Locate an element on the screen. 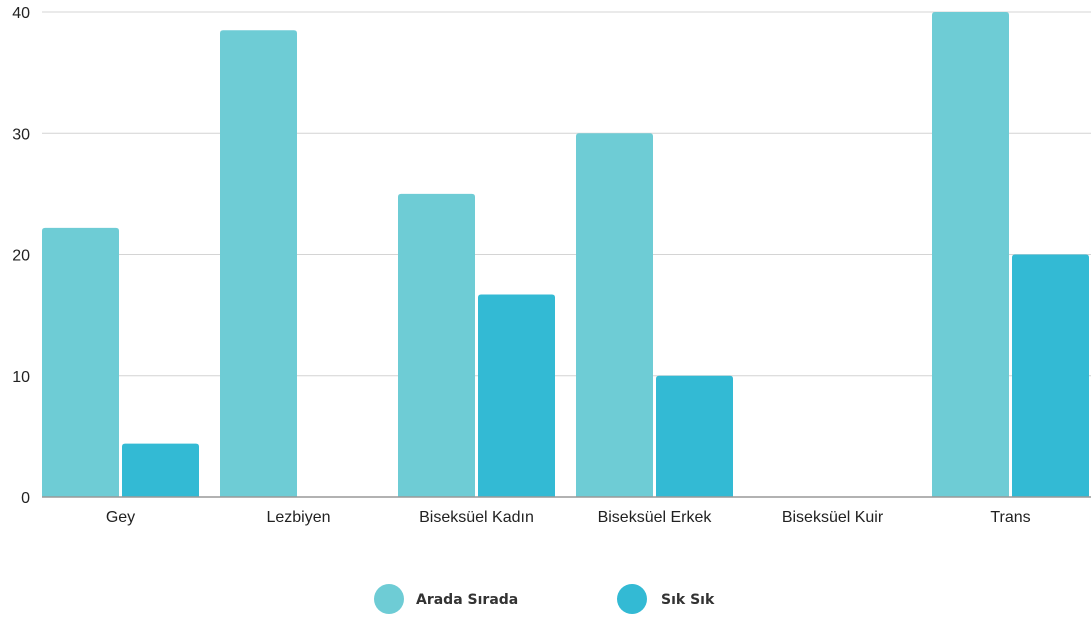 The image size is (1091, 617). x-tick-label: Biseksüel Erkek is located at coordinates (655, 517).